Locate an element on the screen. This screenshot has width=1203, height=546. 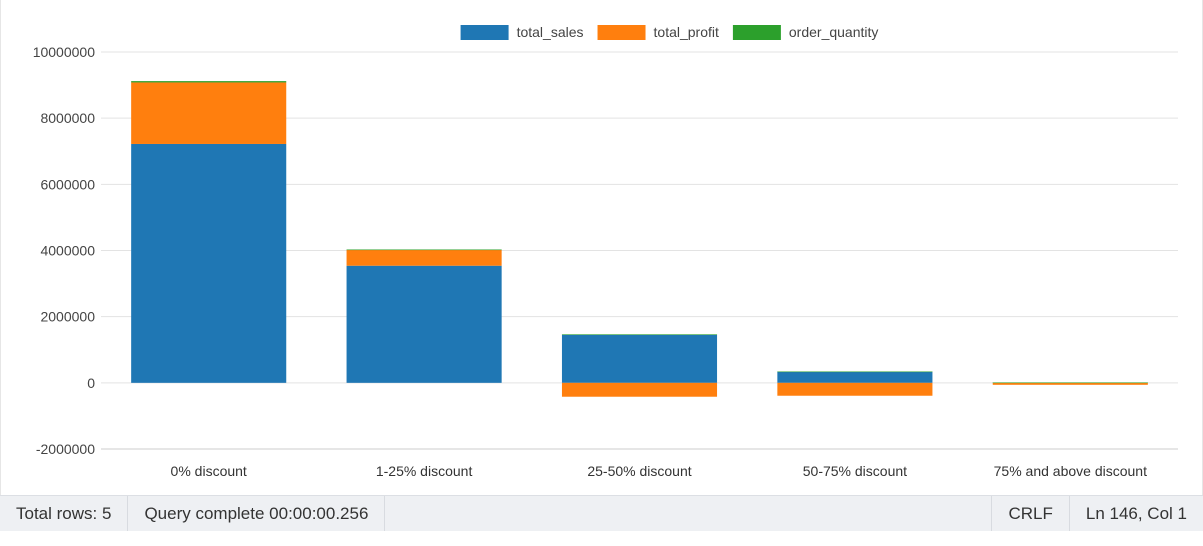
y-tick-label: 10000000 is located at coordinates (64, 52).